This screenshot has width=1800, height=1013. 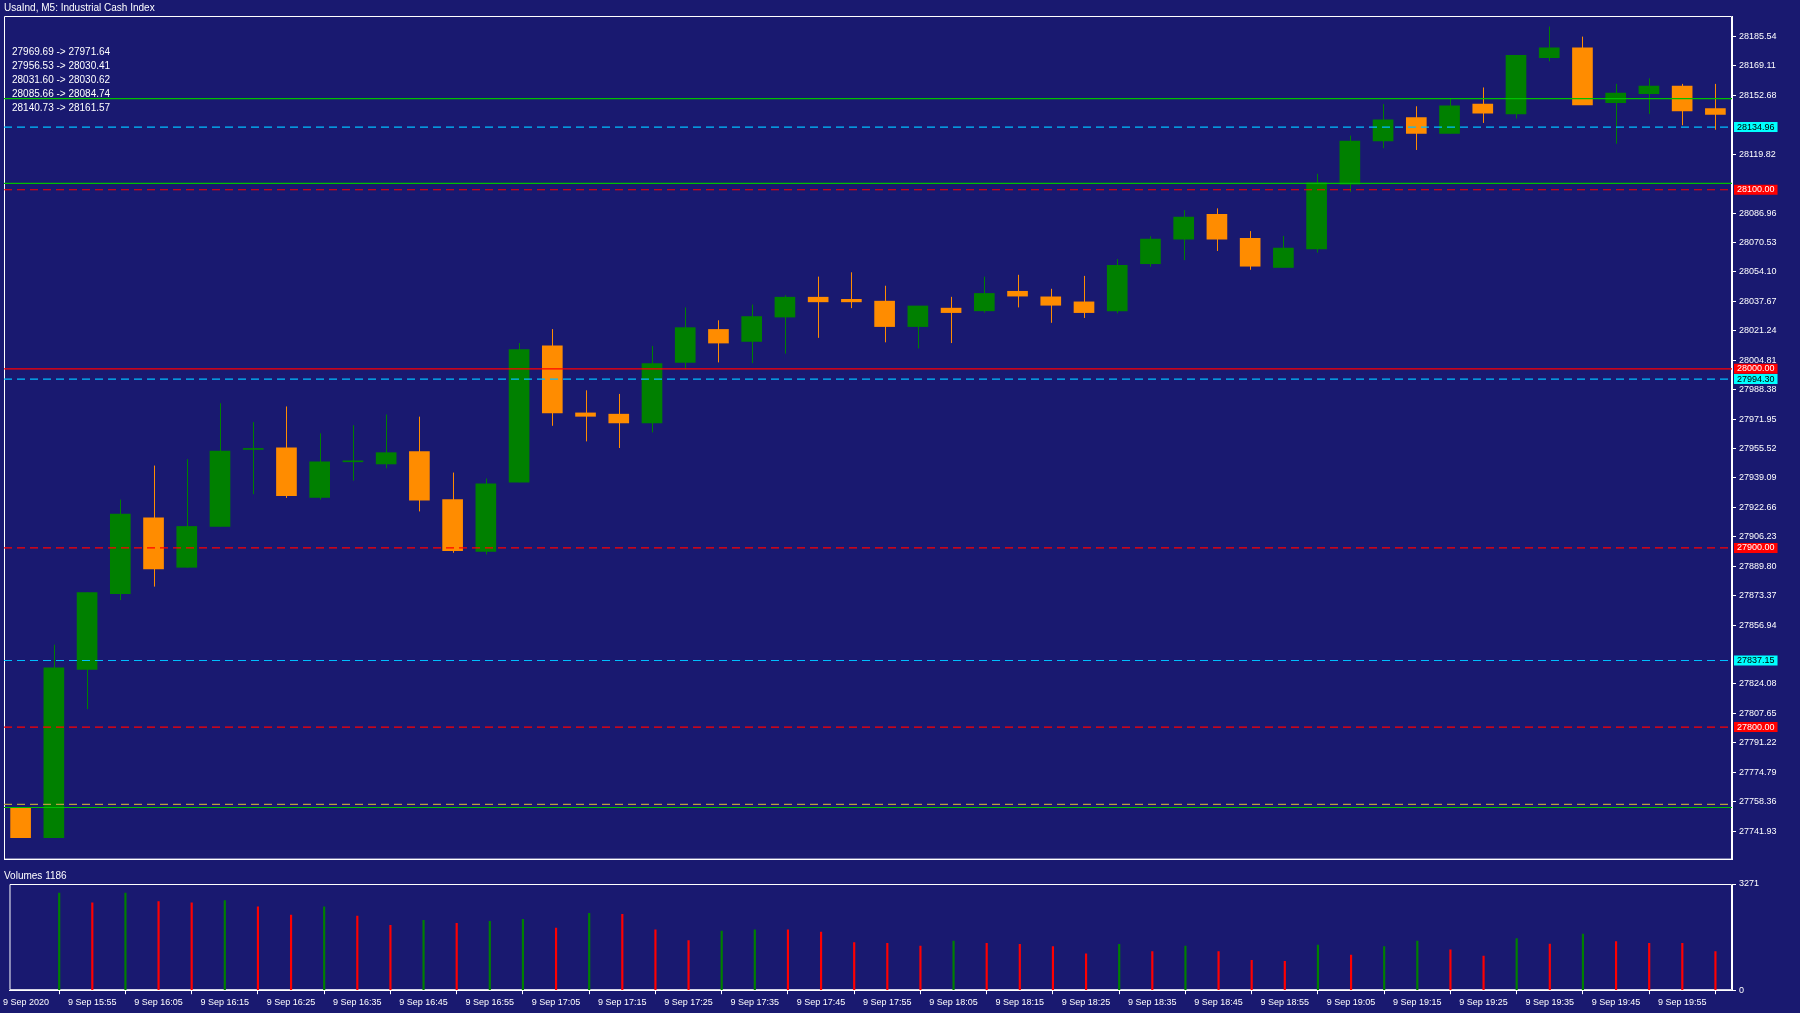 I want to click on x-tick-label: 9 Sep 17:15, so click(x=622, y=1002).